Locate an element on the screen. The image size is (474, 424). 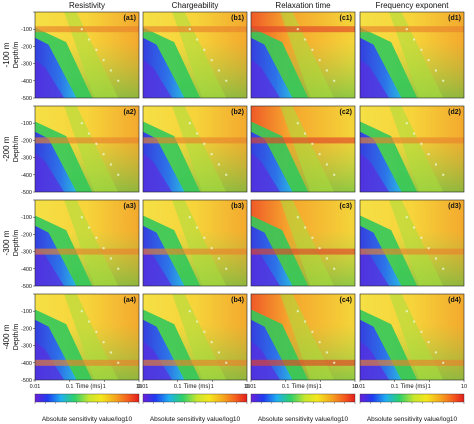
heatmap-panel: (a3) is located at coordinates (87, 243).